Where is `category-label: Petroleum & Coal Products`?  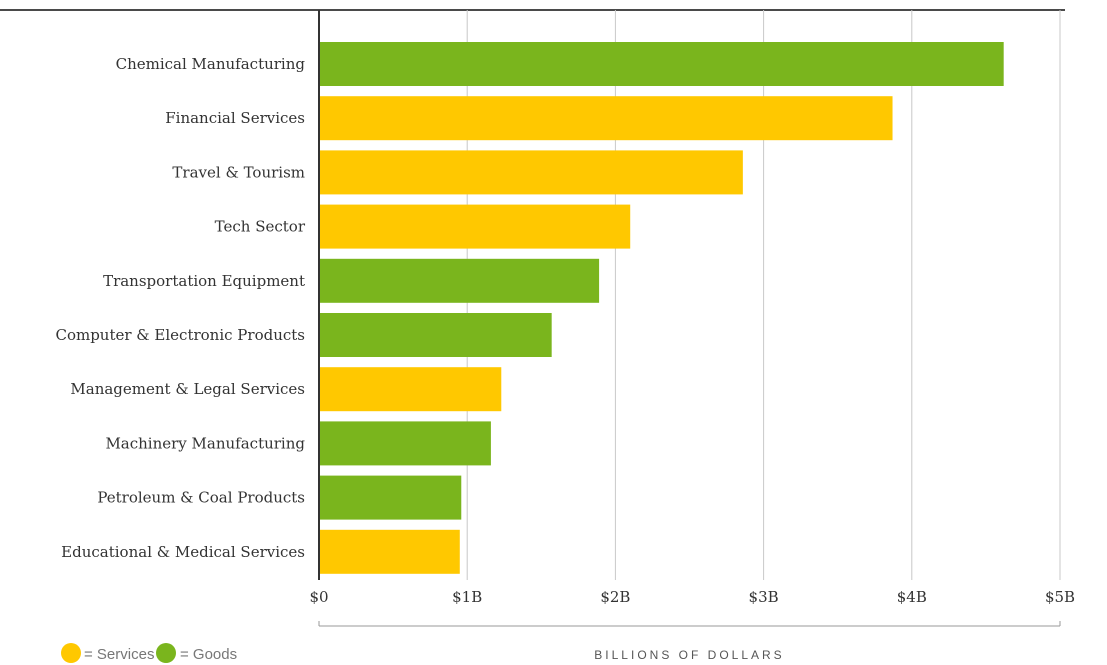 category-label: Petroleum & Coal Products is located at coordinates (201, 498).